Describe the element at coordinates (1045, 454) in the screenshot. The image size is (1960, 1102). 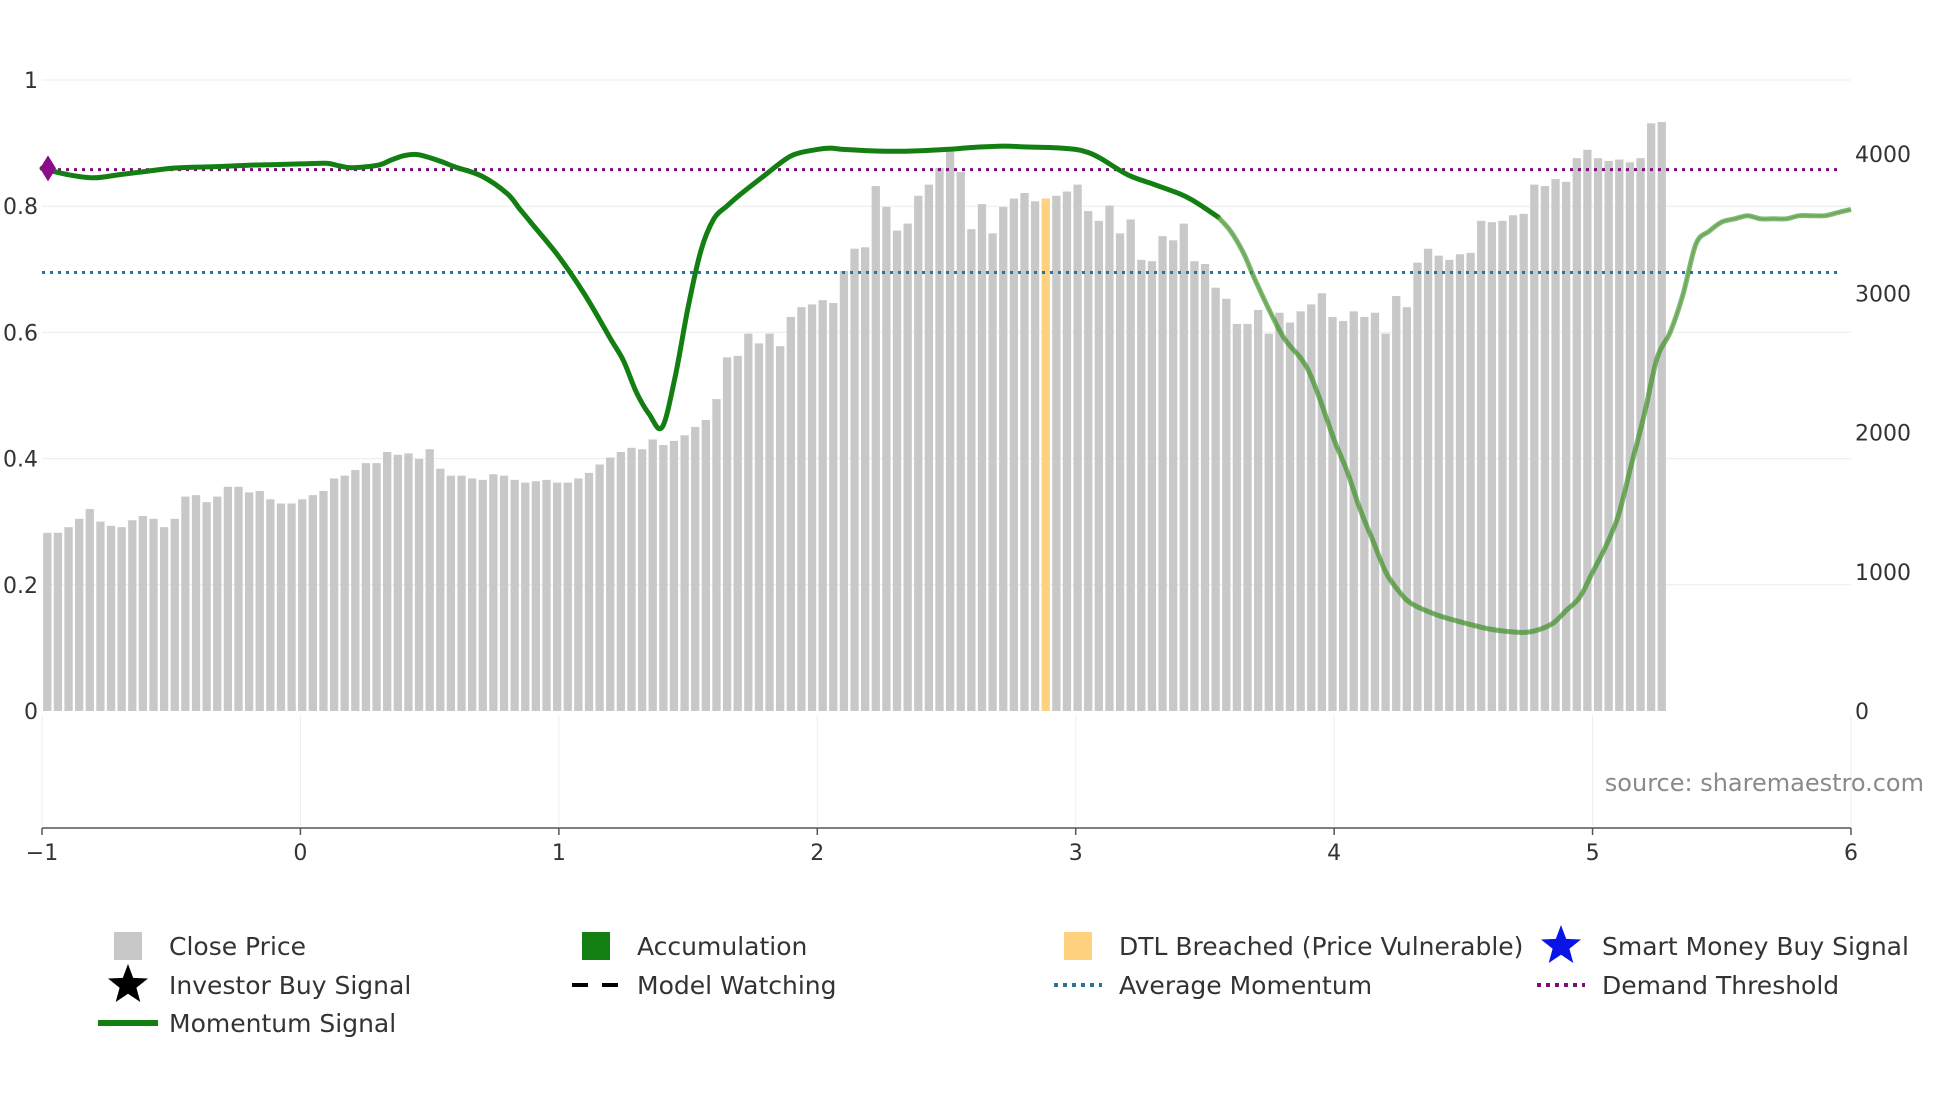
I see `breach-bar` at that location.